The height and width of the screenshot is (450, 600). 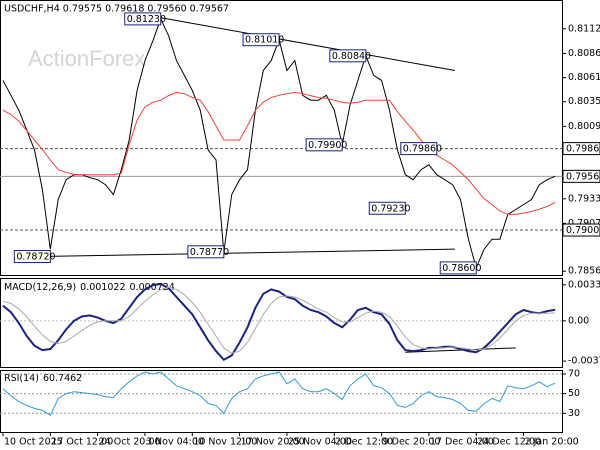 What do you see at coordinates (412, 442) in the screenshot?
I see `x-tick-label: 9 Dec 20:00` at bounding box center [412, 442].